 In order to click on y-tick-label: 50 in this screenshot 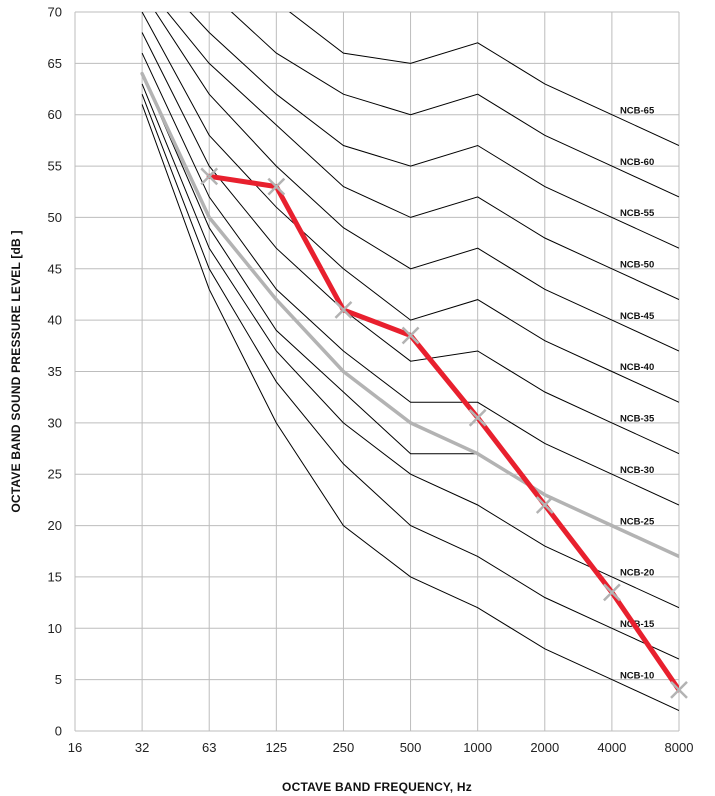, I will do `click(55, 217)`.